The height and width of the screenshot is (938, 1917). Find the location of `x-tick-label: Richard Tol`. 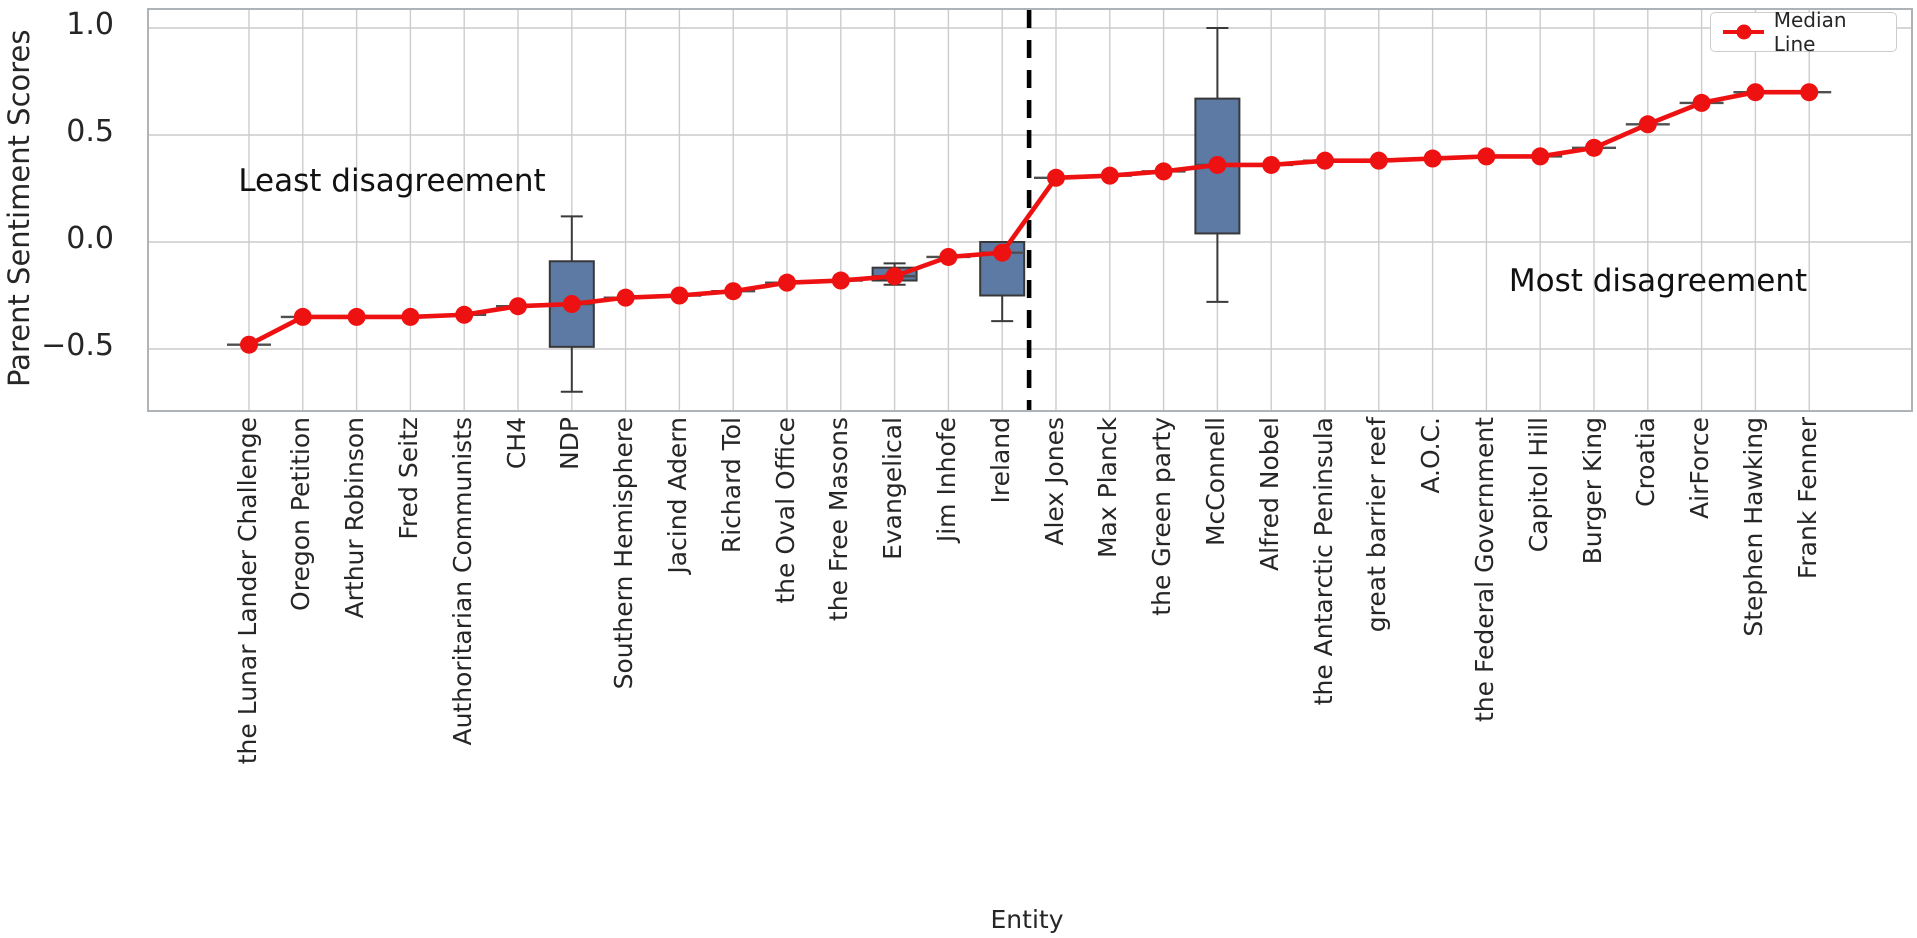

x-tick-label: Richard Tol is located at coordinates (731, 485).